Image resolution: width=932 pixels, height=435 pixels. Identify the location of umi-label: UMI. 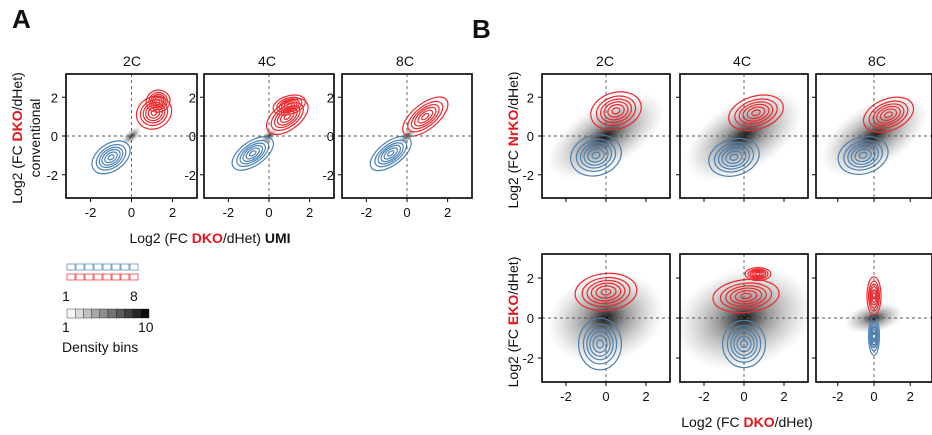
(278, 238).